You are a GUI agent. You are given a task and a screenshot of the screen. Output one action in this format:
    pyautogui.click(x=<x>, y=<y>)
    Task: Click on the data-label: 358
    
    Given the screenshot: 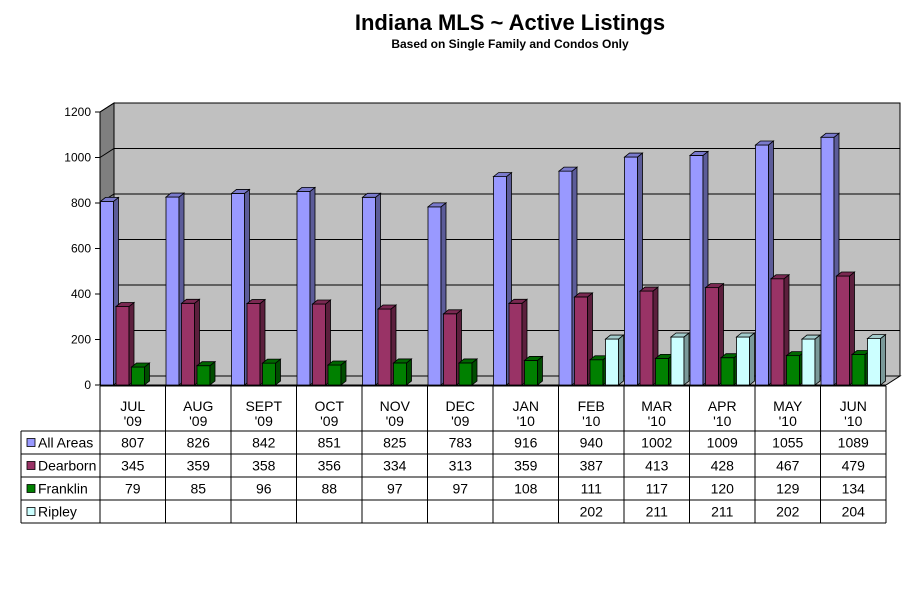 What is the action you would take?
    pyautogui.click(x=264, y=466)
    